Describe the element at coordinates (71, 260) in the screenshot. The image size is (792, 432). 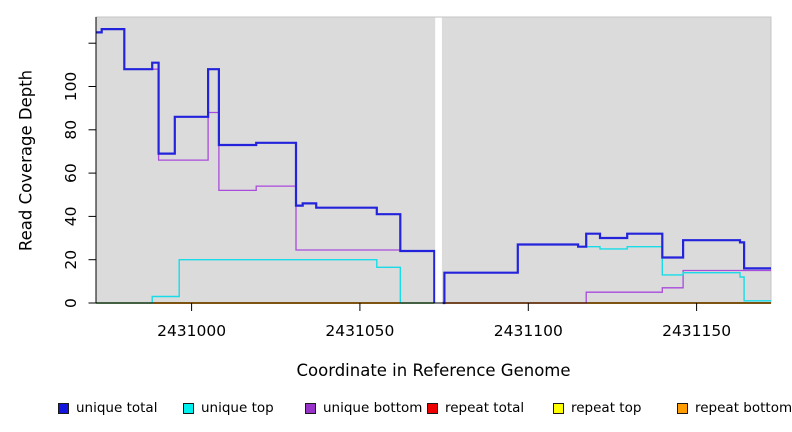
I see `y-tick-label: 20` at that location.